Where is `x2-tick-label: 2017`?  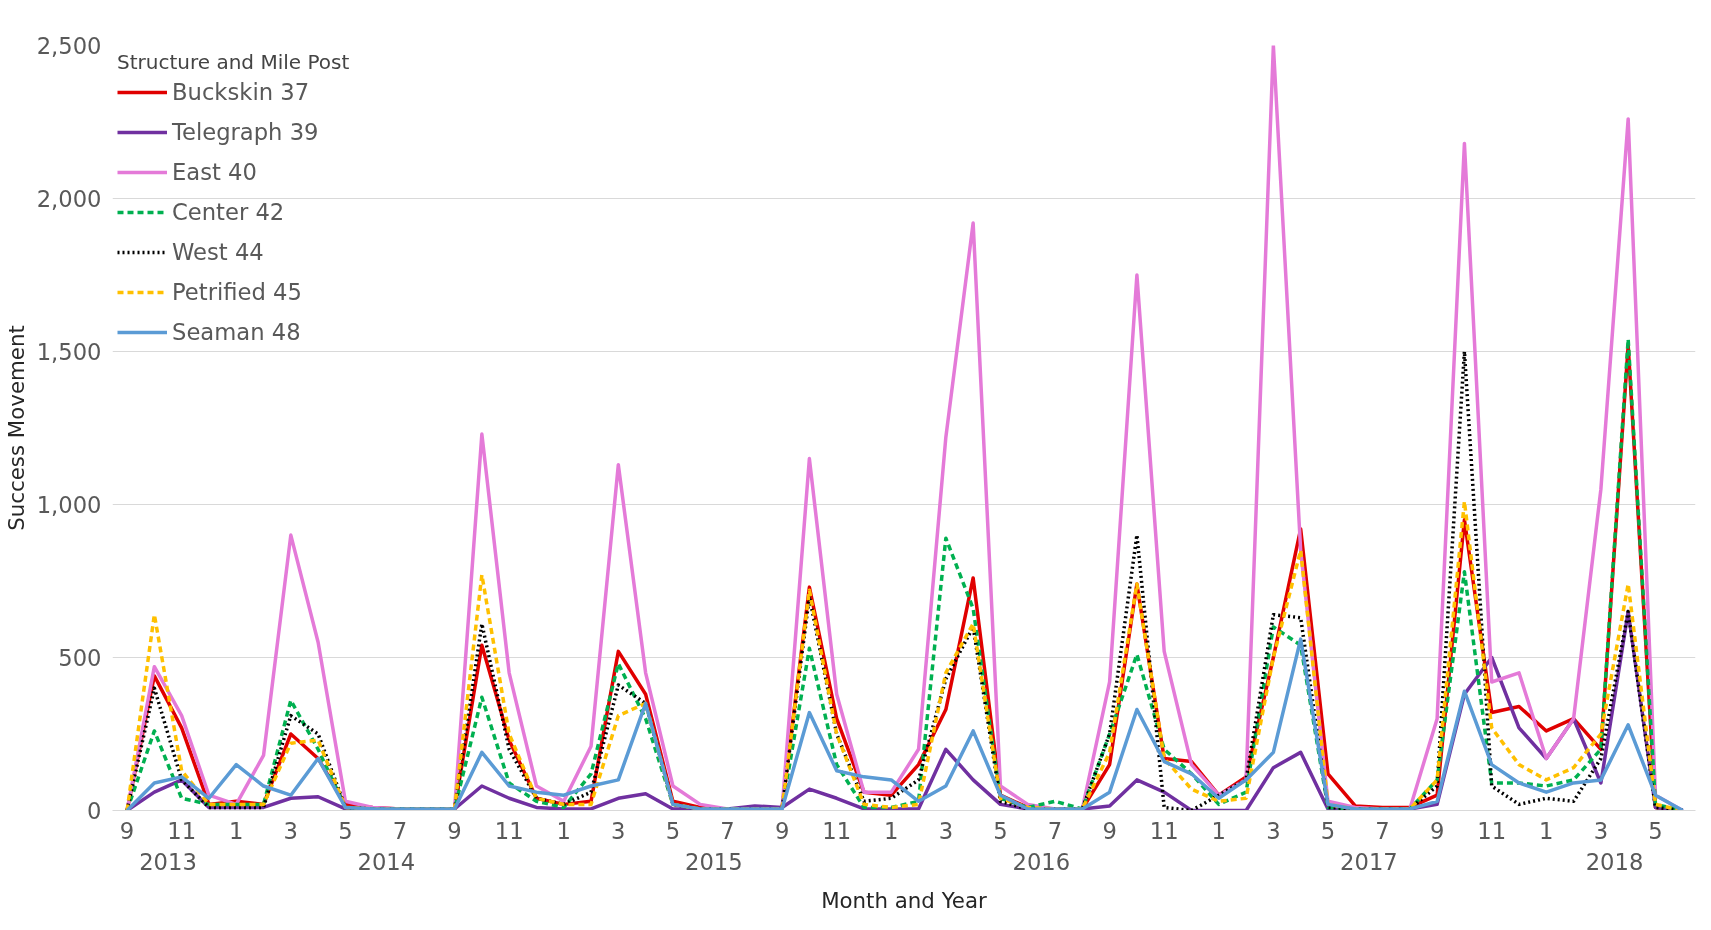
x2-tick-label: 2017 is located at coordinates (1369, 861).